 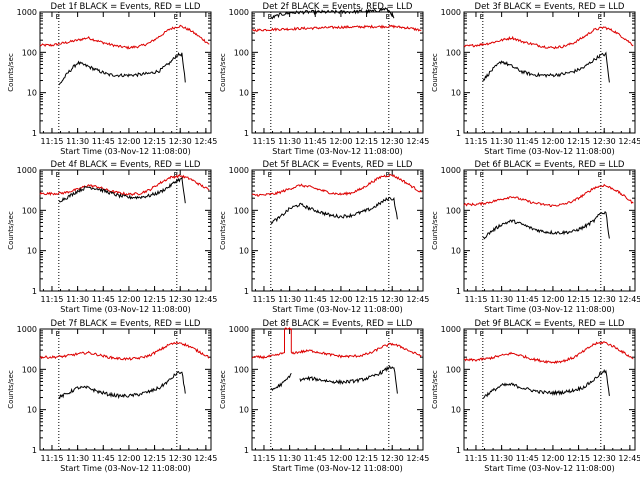 I want to click on panel-title: Det 3f BLACK = Events, RED = LLD, so click(x=550, y=7).